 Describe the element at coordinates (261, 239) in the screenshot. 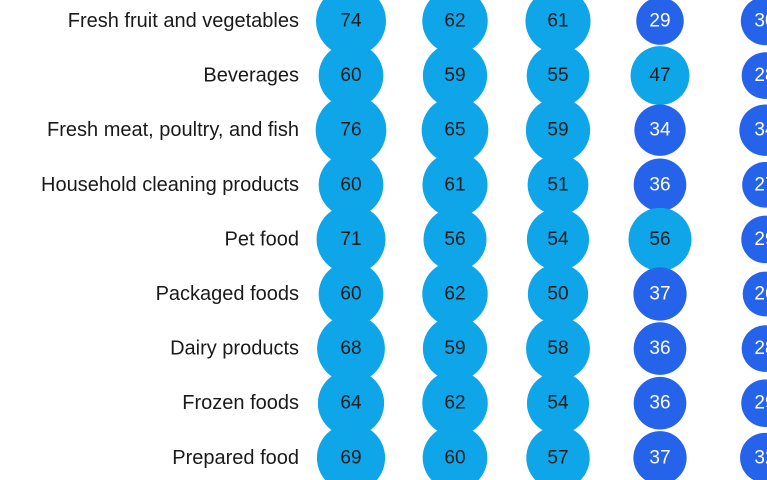

I see `row-label: Pet food` at that location.